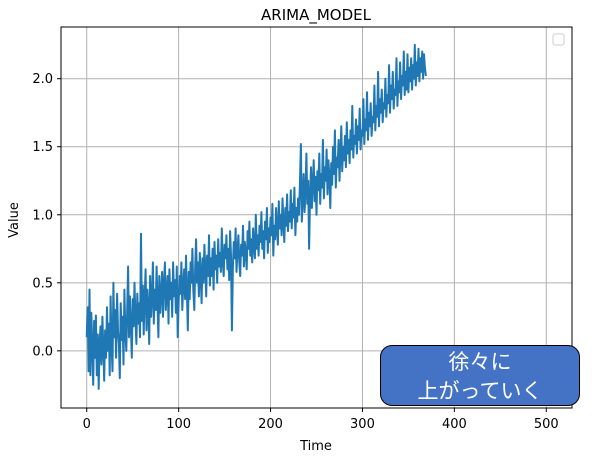  I want to click on x-tick-label: 500, so click(546, 424).